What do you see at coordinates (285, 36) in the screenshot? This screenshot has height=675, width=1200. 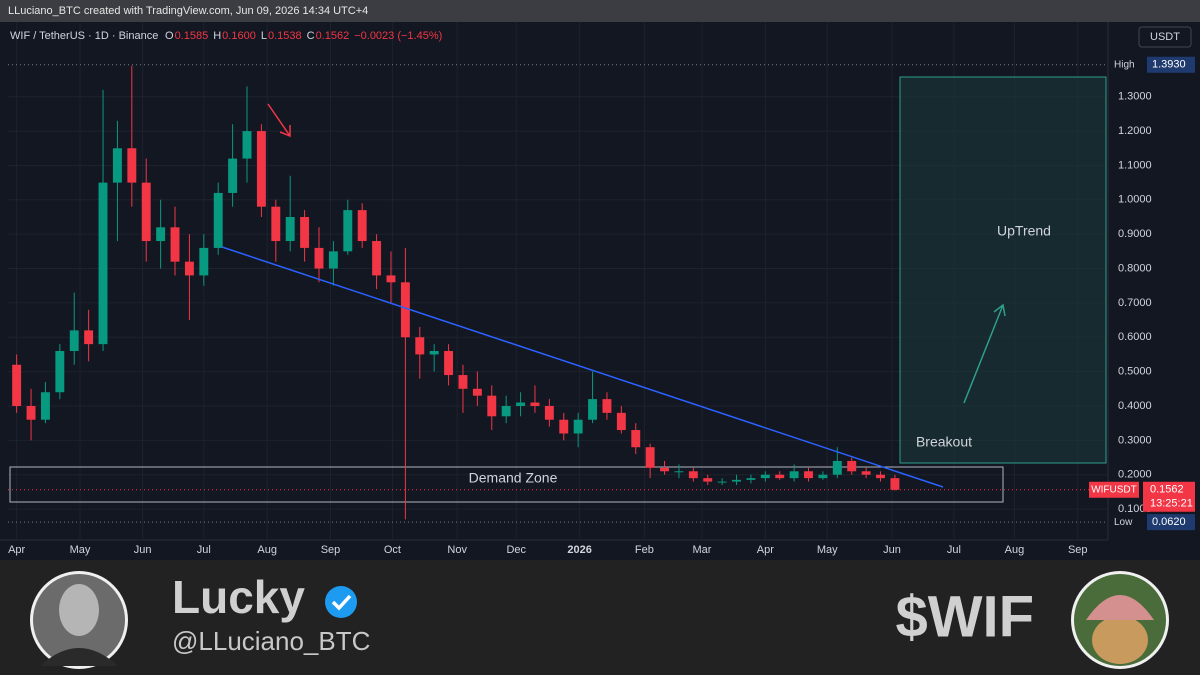 I see `ohlc-value: 0.1538` at bounding box center [285, 36].